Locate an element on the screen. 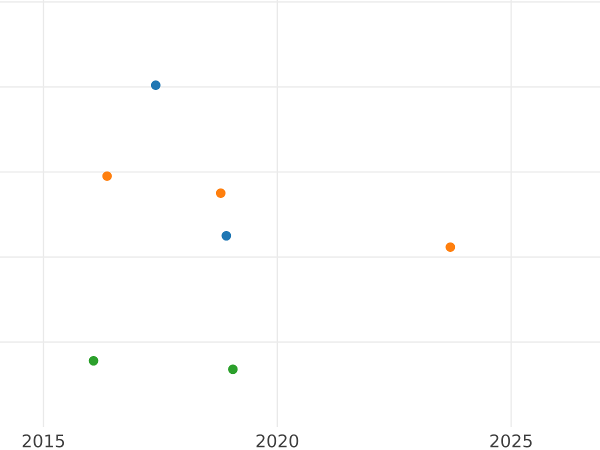 This screenshot has height=450, width=600. x-tick-label: 2015 is located at coordinates (43, 441).